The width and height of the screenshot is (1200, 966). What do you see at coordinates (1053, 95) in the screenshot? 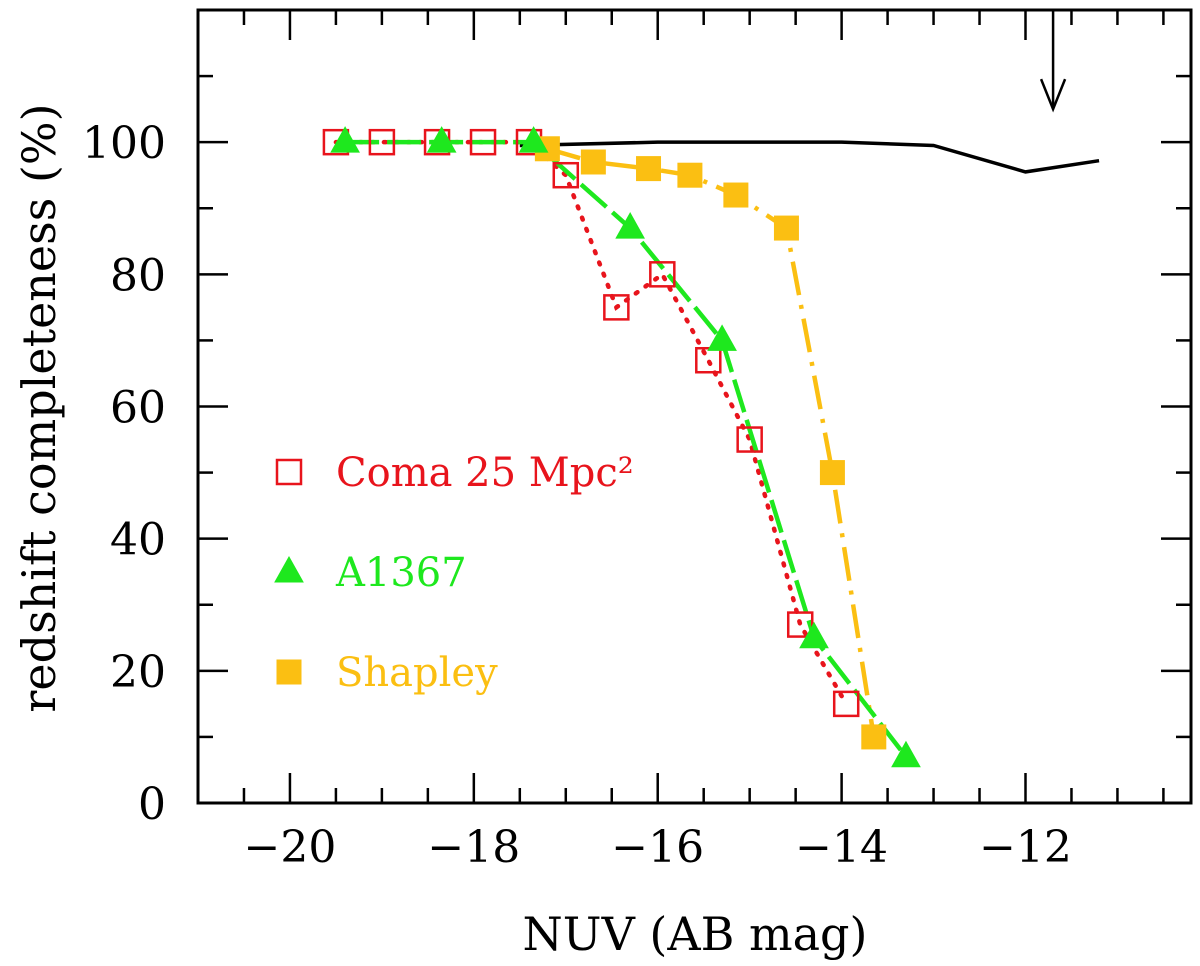
I see `arrow-head` at bounding box center [1053, 95].